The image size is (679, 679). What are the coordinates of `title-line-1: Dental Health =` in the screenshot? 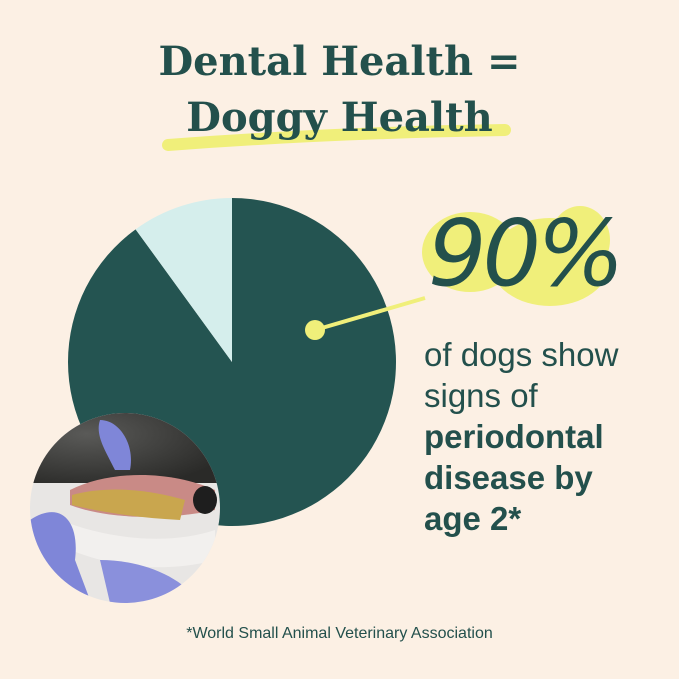 It's located at (339, 61).